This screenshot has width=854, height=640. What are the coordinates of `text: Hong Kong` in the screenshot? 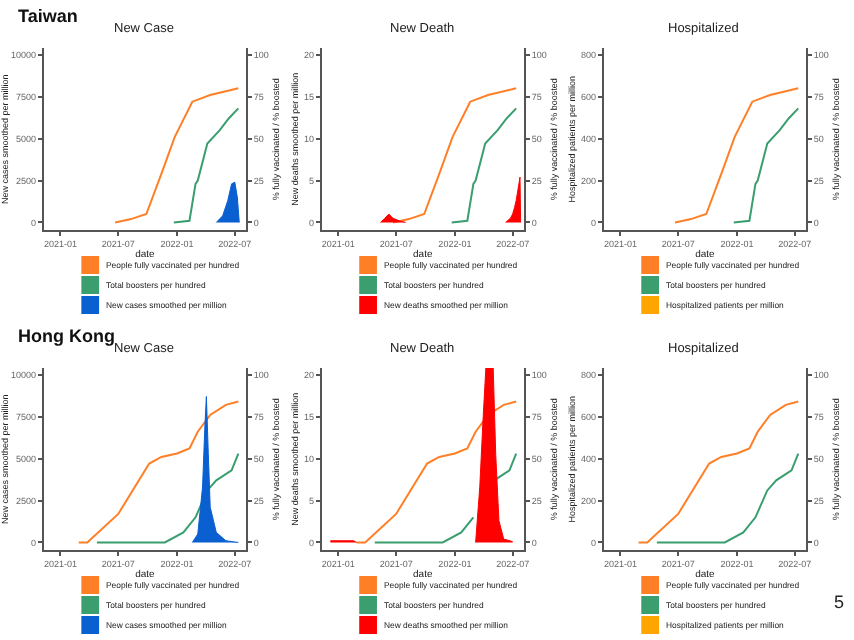 It's located at (66, 336).